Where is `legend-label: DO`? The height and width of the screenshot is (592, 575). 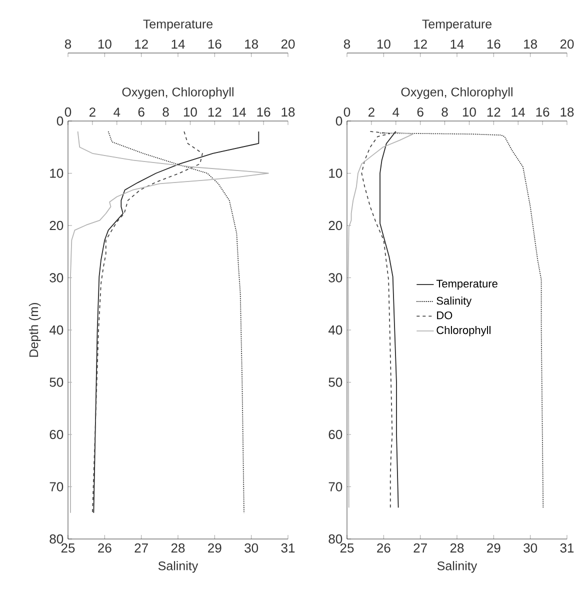
legend-label: DO is located at coordinates (444, 315).